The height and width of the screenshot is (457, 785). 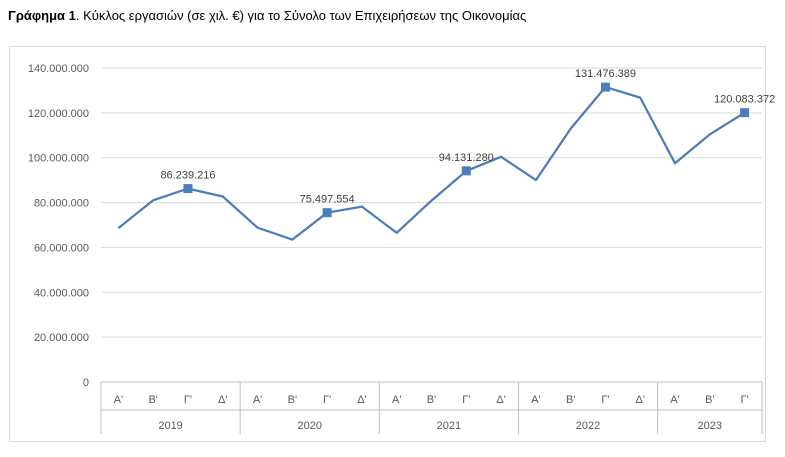 What do you see at coordinates (58, 69) in the screenshot?
I see `y-tick-label: 140.000.000` at bounding box center [58, 69].